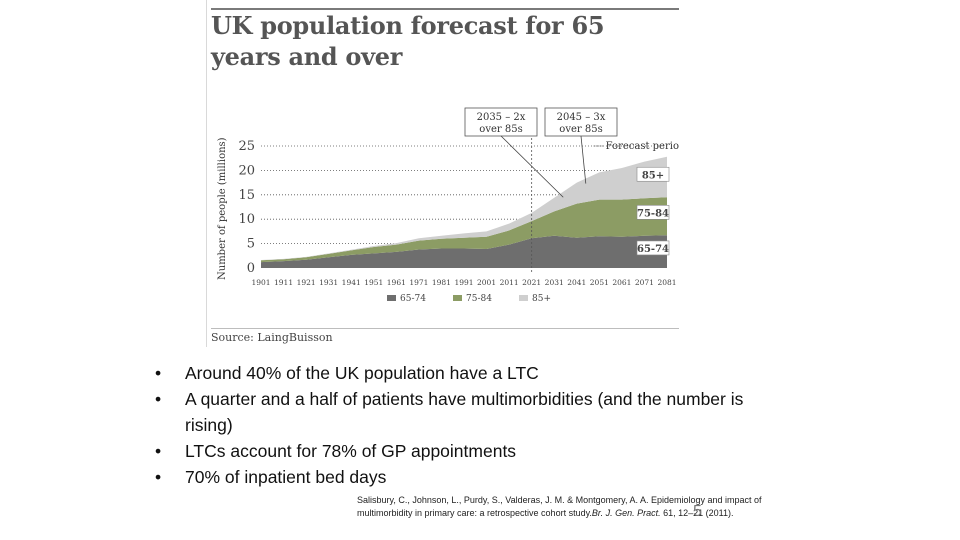  What do you see at coordinates (246, 195) in the screenshot?
I see `y-tick-label: 15` at bounding box center [246, 195].